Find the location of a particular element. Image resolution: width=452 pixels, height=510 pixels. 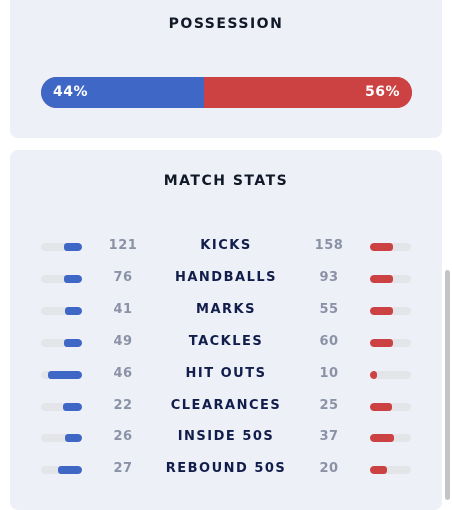

possession-home-label: 44% is located at coordinates (71, 92).